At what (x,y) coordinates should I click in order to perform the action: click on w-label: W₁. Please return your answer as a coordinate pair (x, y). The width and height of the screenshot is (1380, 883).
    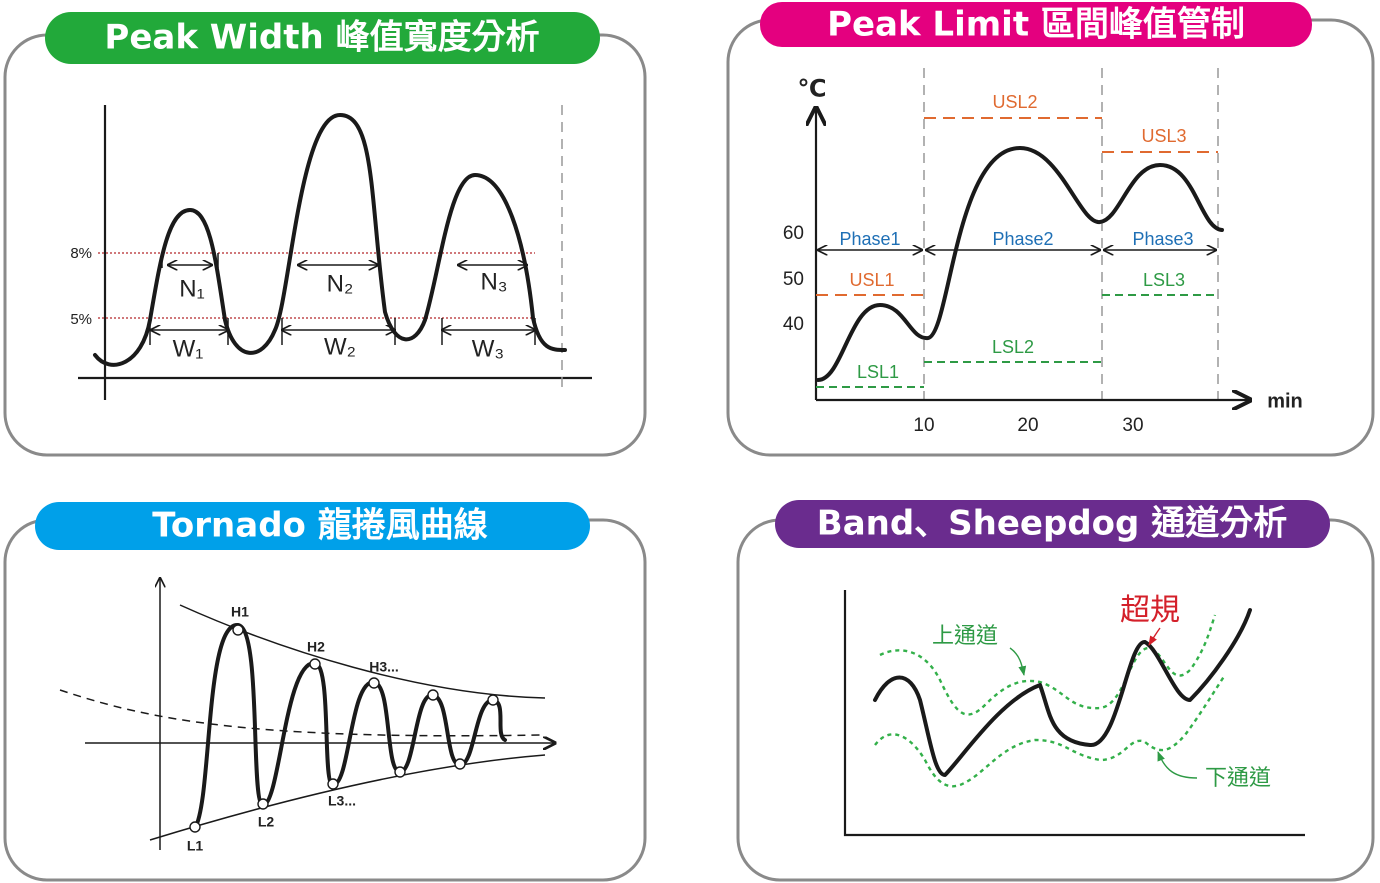
    Looking at the image, I should click on (188, 348).